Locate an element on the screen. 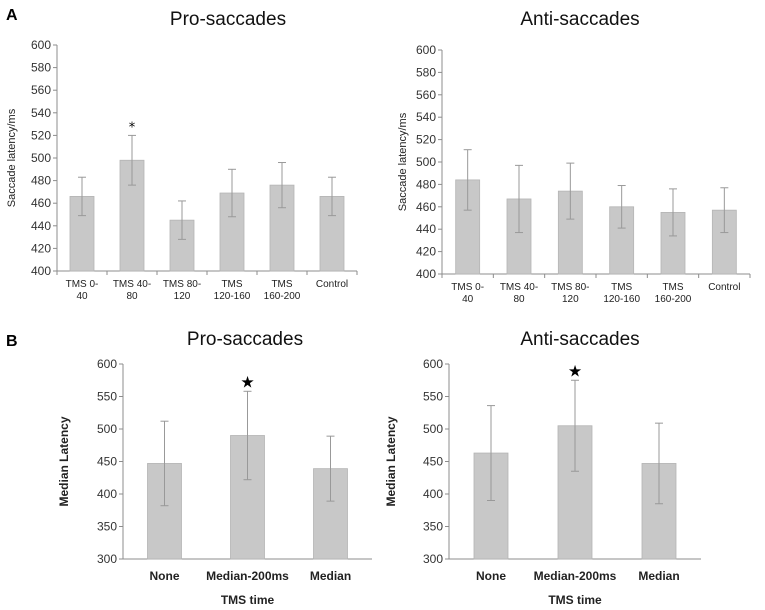  panel-letter-a: A is located at coordinates (12, 15).